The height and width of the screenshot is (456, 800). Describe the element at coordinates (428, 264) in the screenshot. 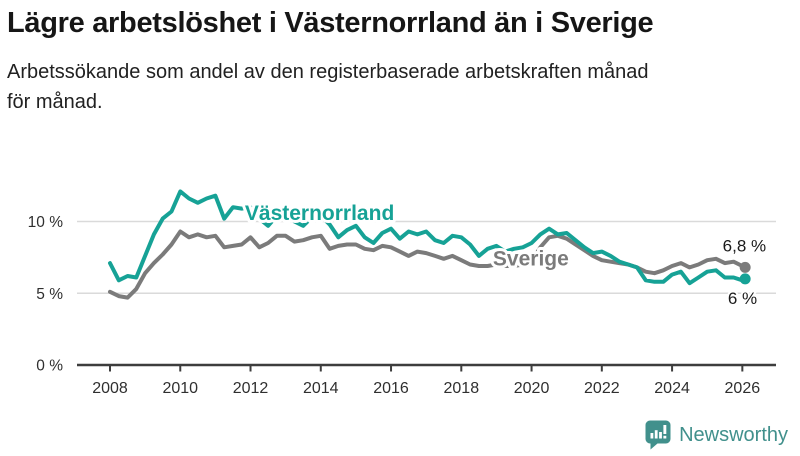

I see `series-line-sverige` at that location.